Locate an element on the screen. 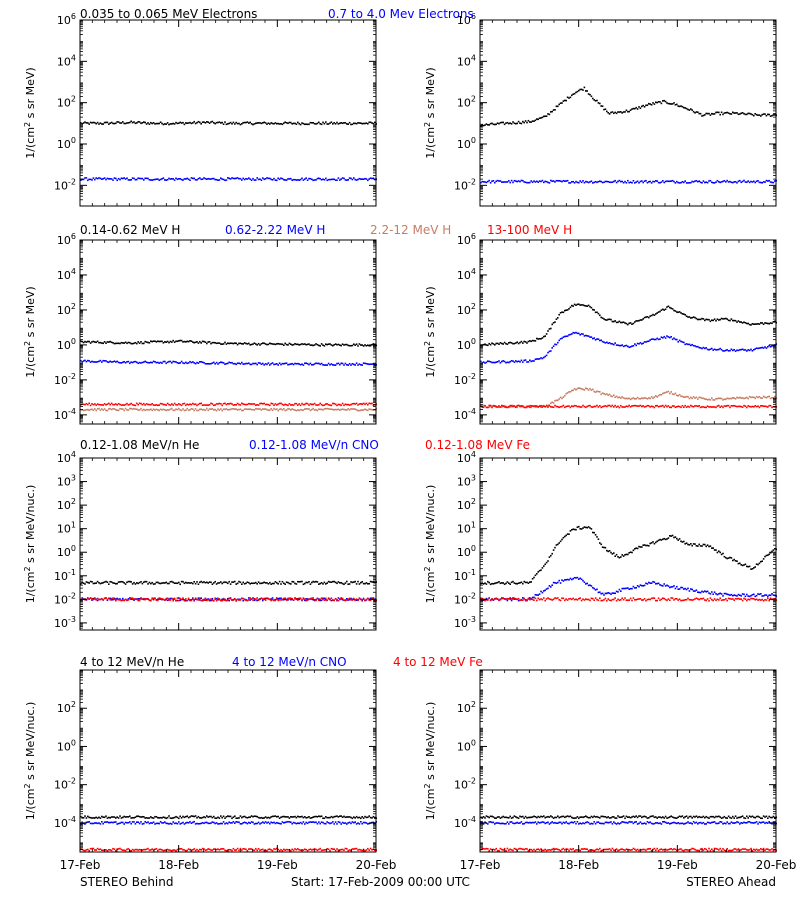 Image resolution: width=800 pixels, height=900 pixels. y-axis-title: 1/(cm2 s sr MeV) is located at coordinates (430, 331).